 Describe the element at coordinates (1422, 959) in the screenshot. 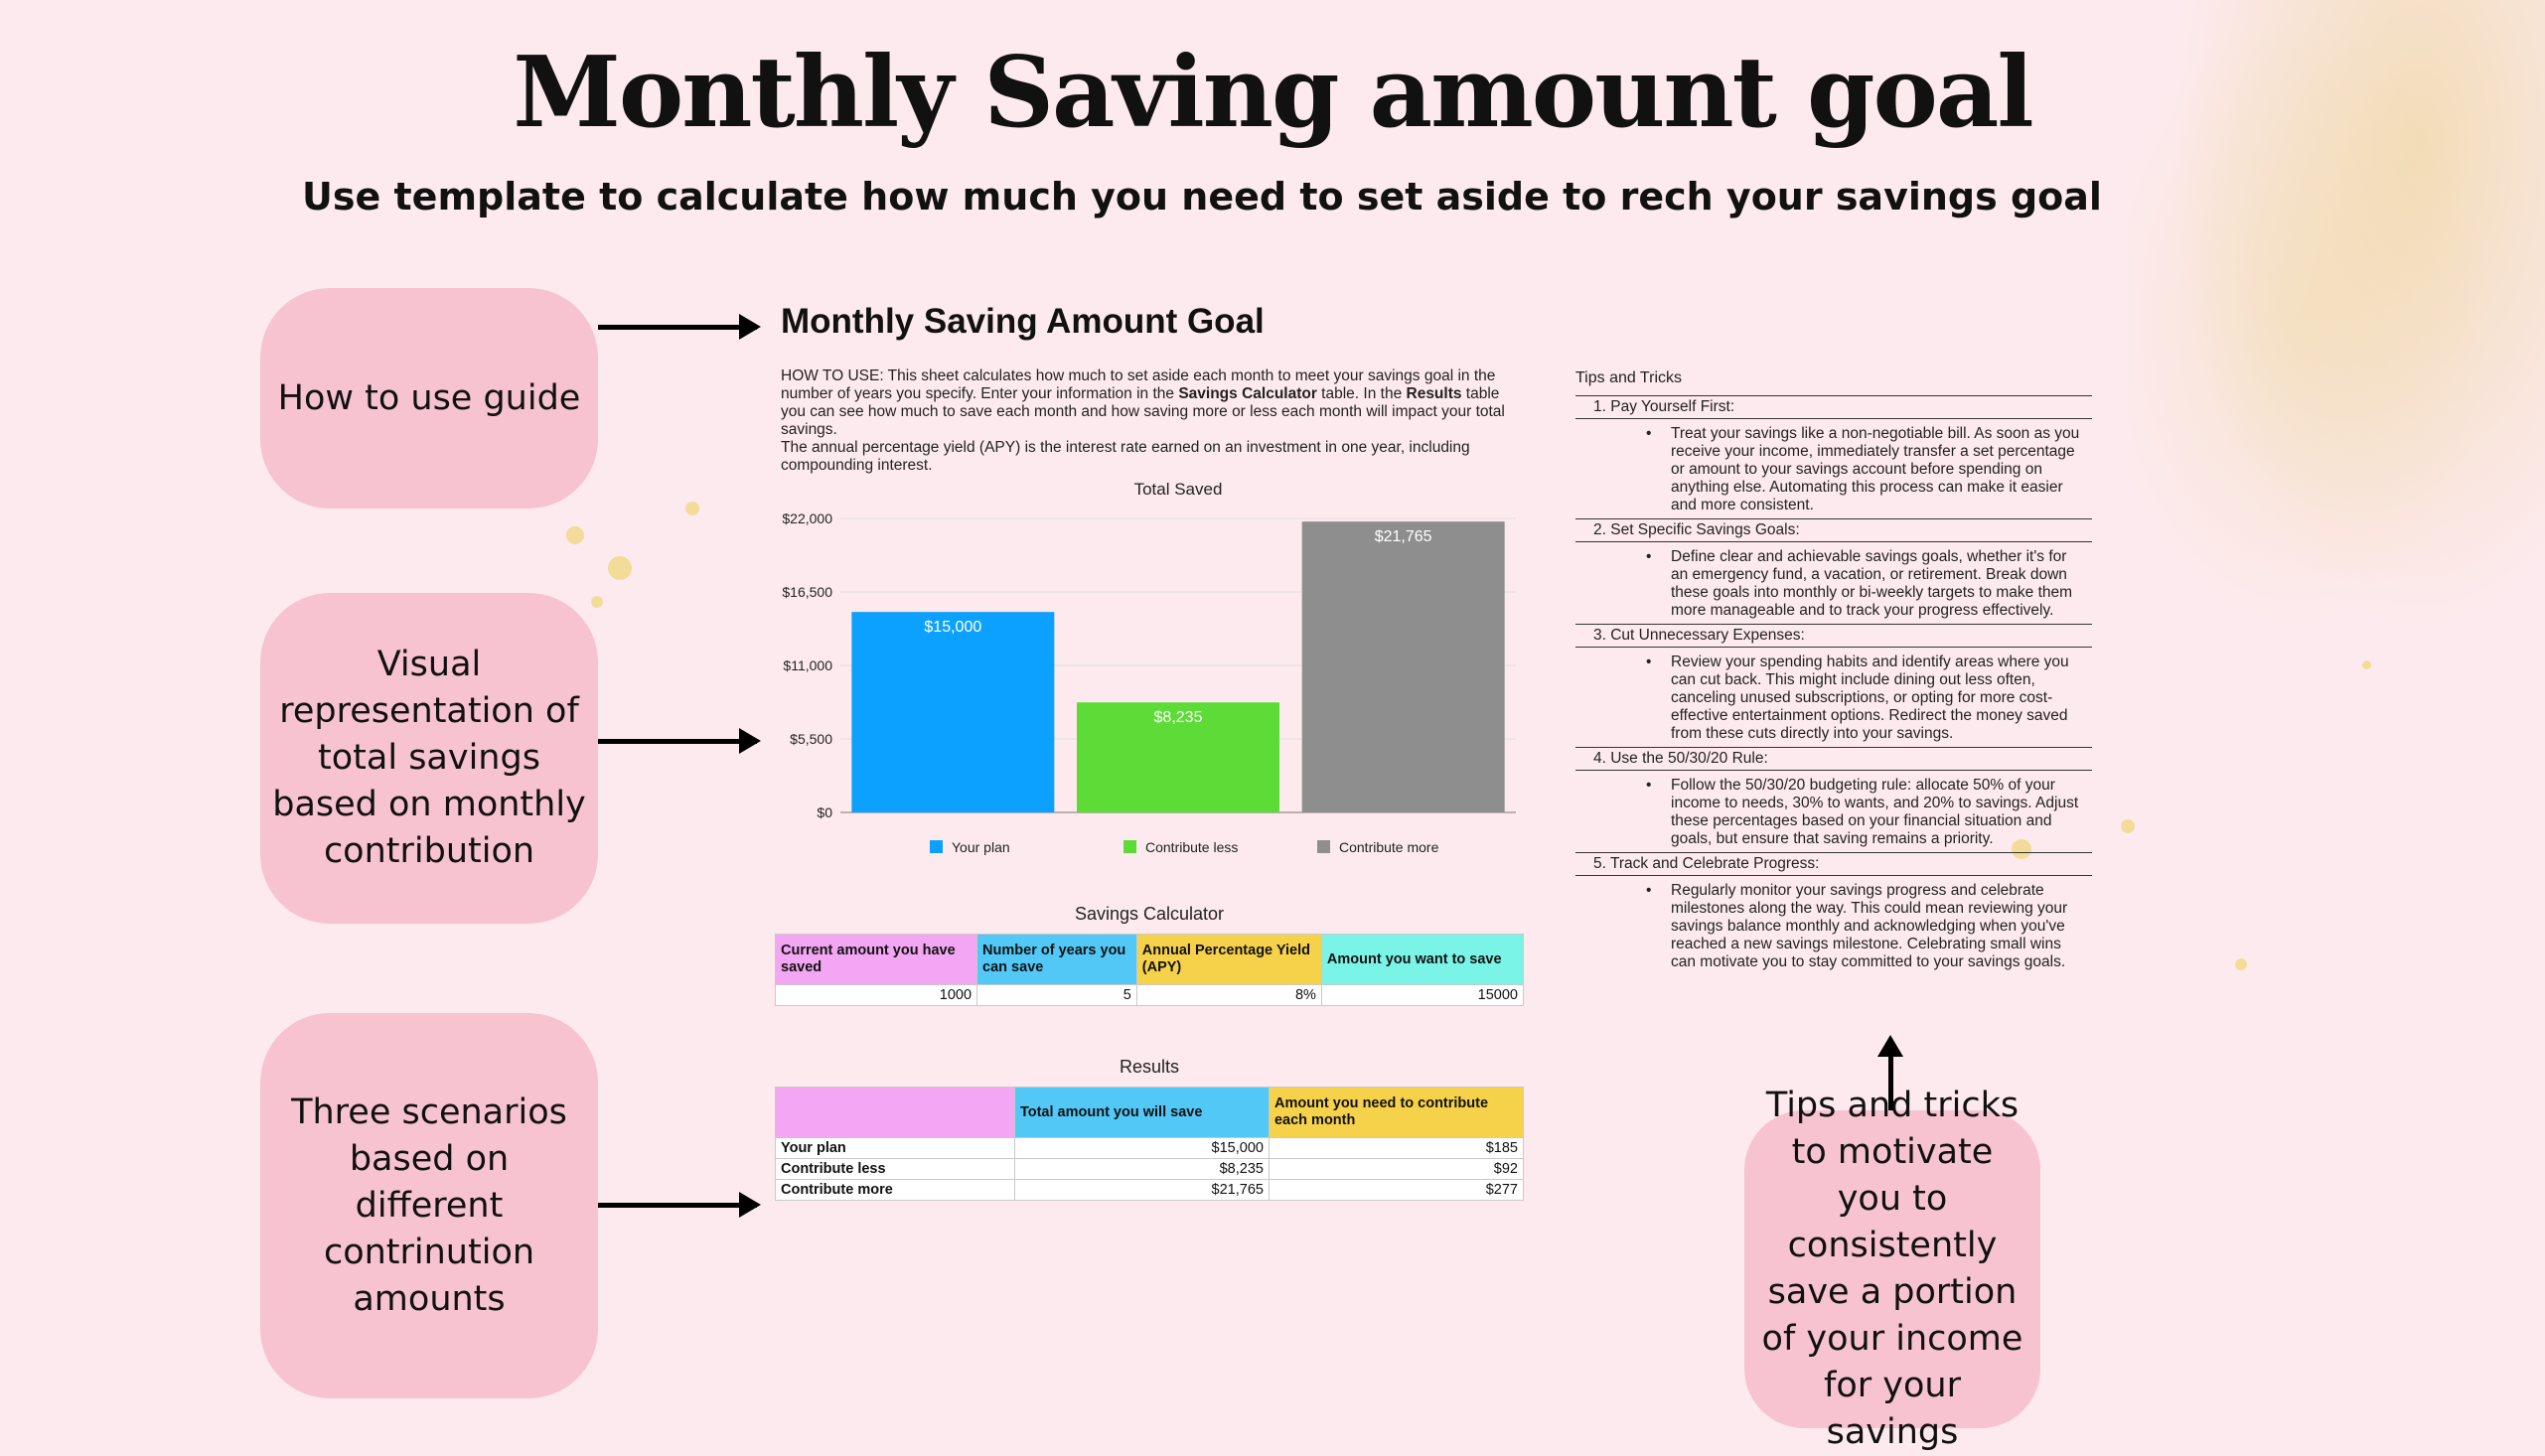

I see `calc-header-goal: Amount you want to save` at that location.